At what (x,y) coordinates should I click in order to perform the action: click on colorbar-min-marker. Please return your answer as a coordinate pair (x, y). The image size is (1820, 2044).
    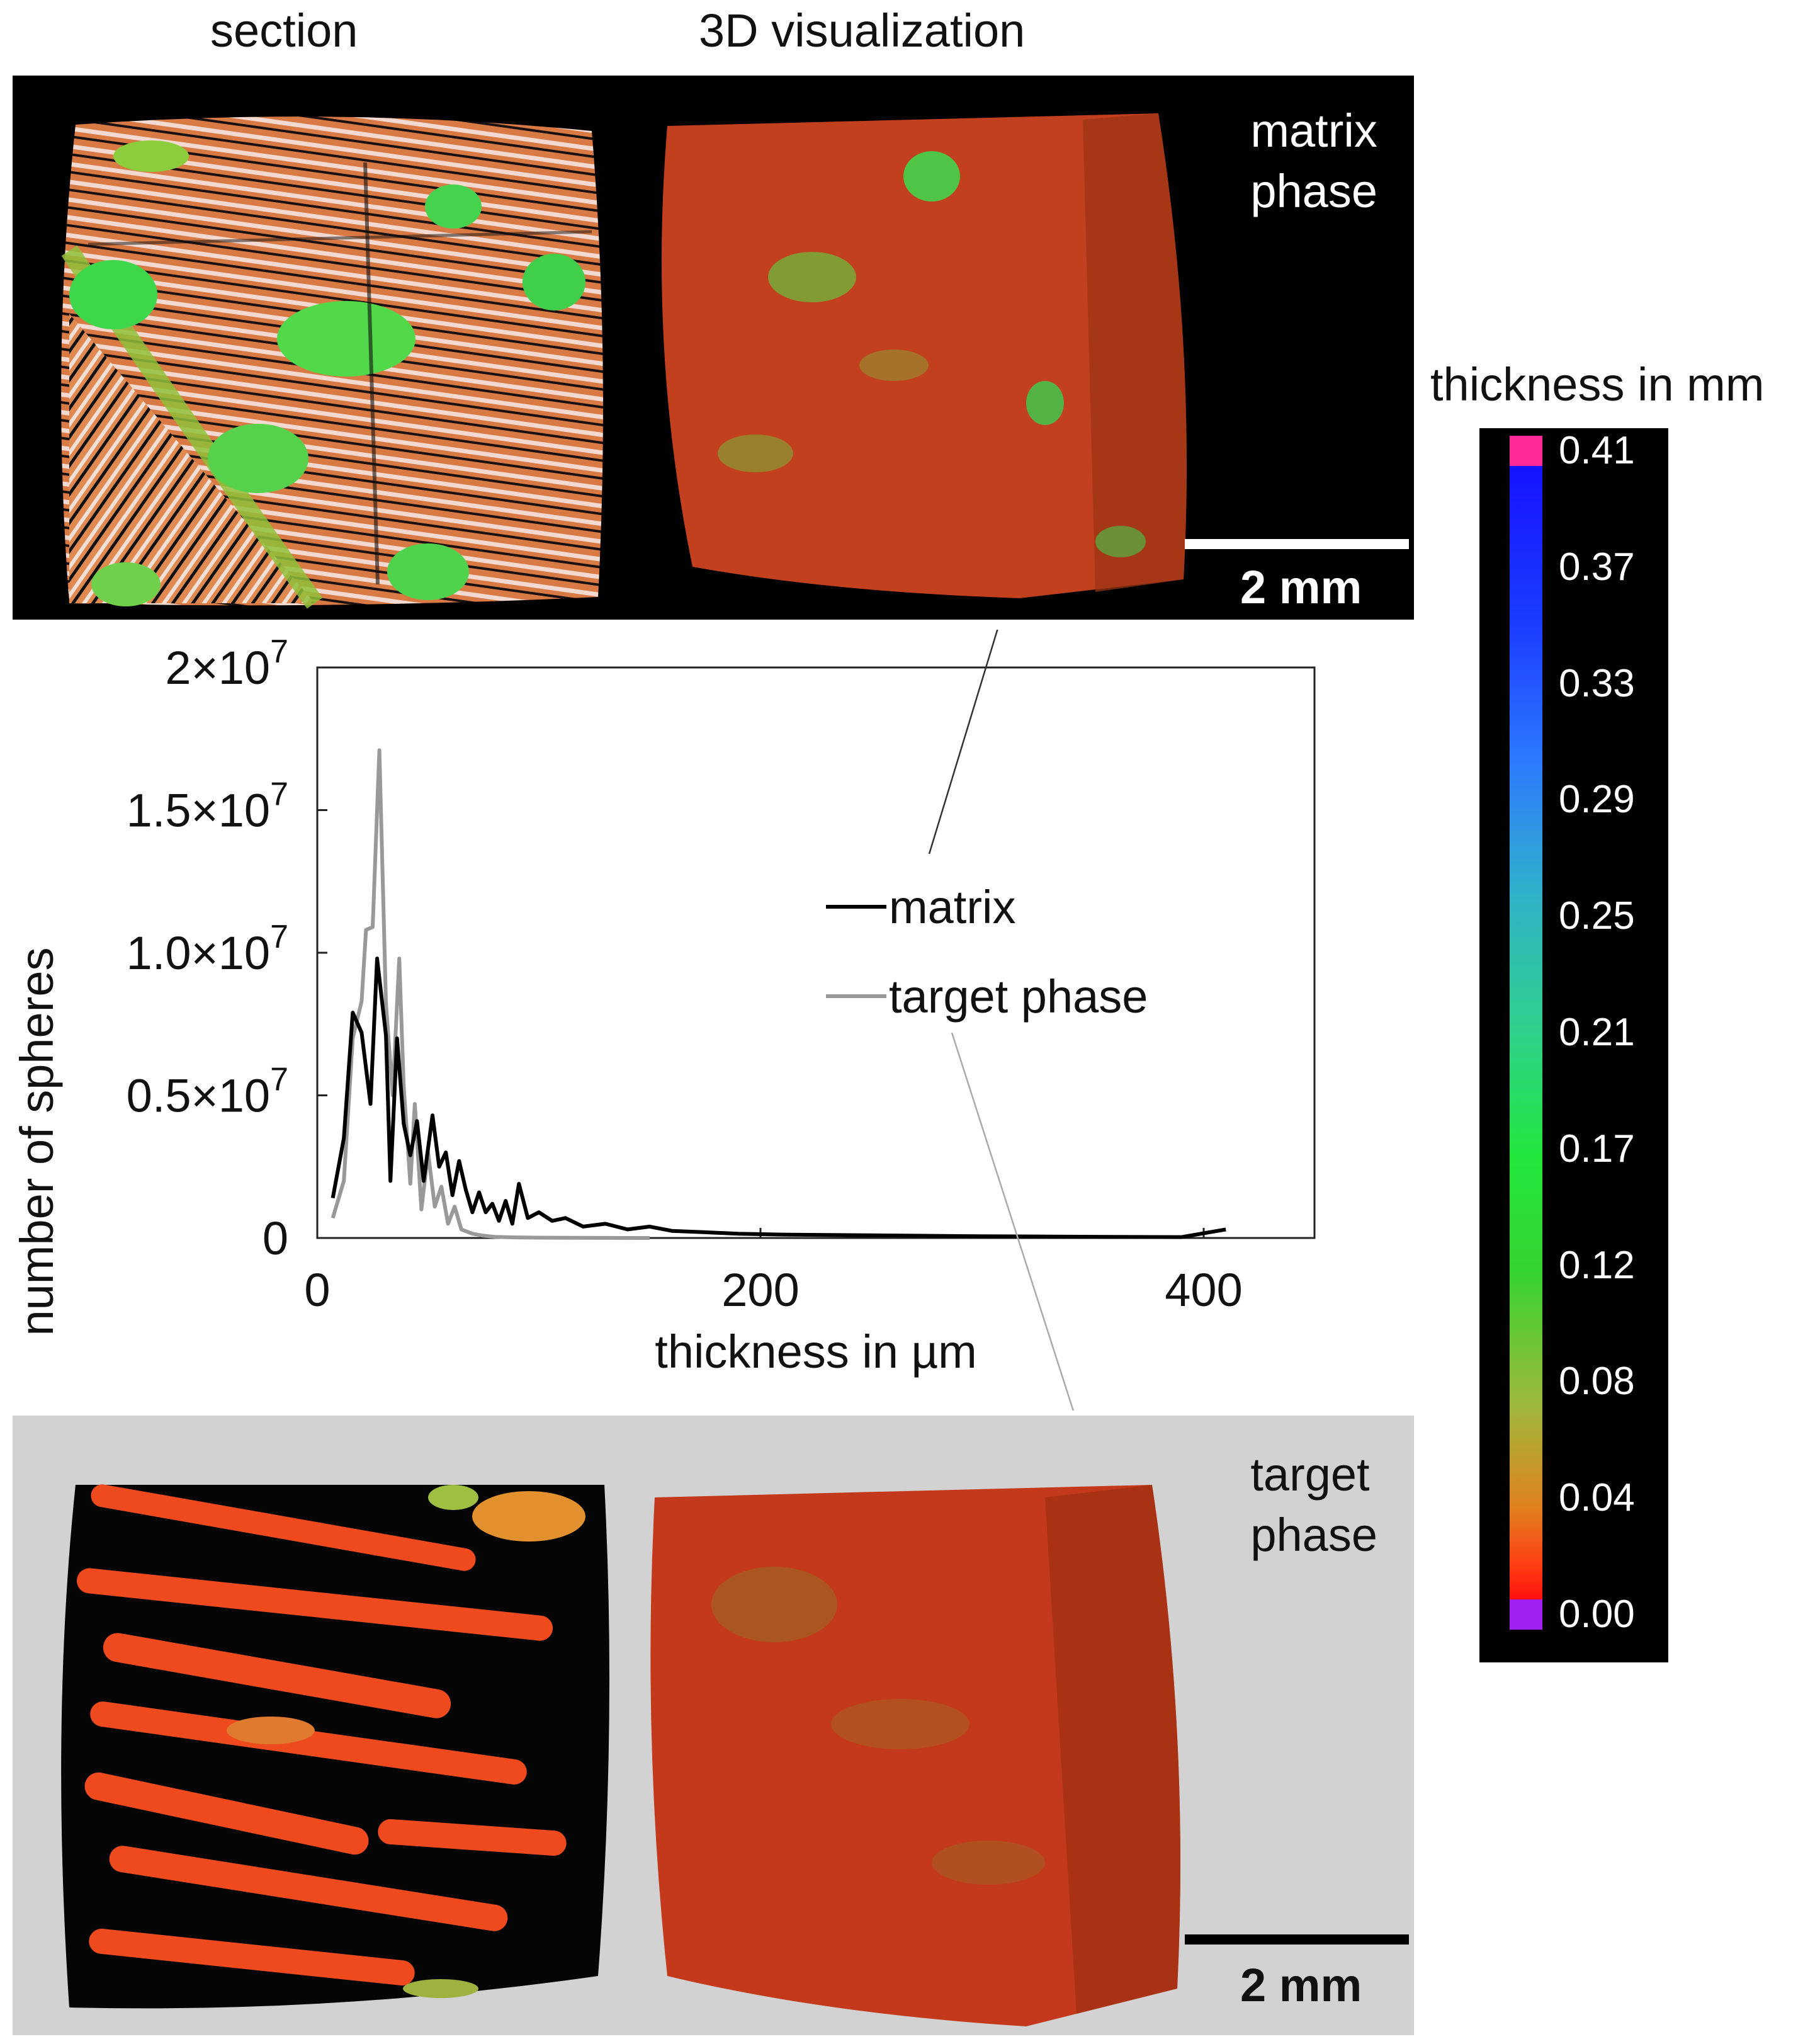
    Looking at the image, I should click on (1526, 1614).